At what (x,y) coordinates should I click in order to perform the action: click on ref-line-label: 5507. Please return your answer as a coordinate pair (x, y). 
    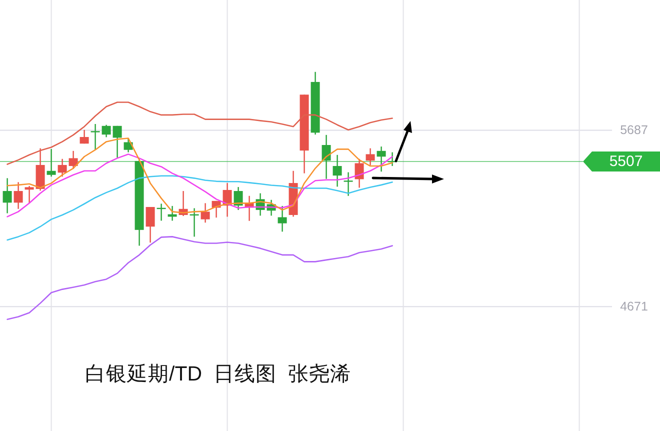
    Looking at the image, I should click on (626, 161).